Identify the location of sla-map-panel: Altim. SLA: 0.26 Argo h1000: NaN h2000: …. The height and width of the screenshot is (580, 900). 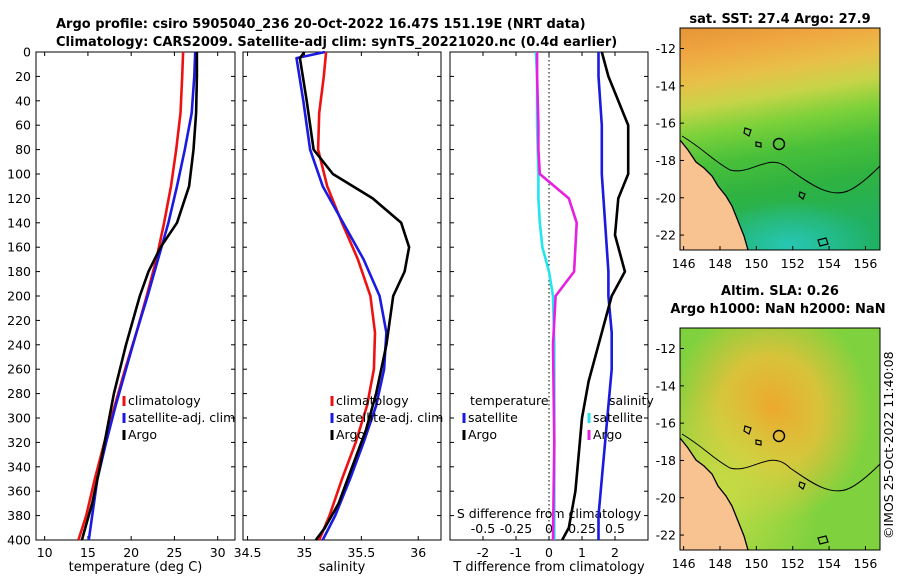
(771, 427).